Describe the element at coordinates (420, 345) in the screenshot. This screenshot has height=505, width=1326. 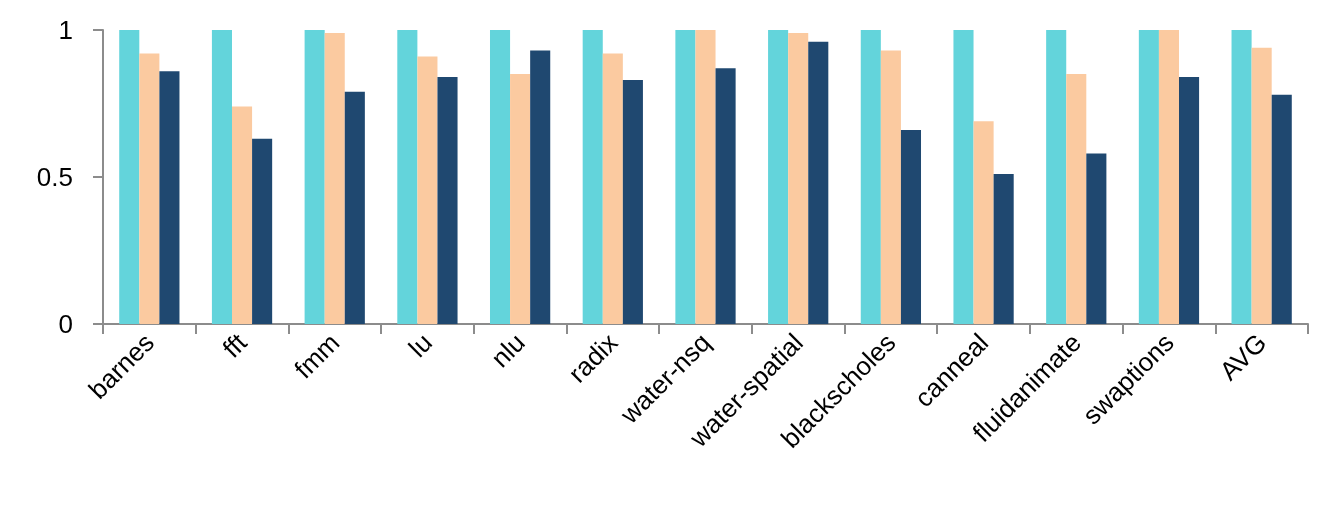
I see `x-tick-label: lu` at that location.